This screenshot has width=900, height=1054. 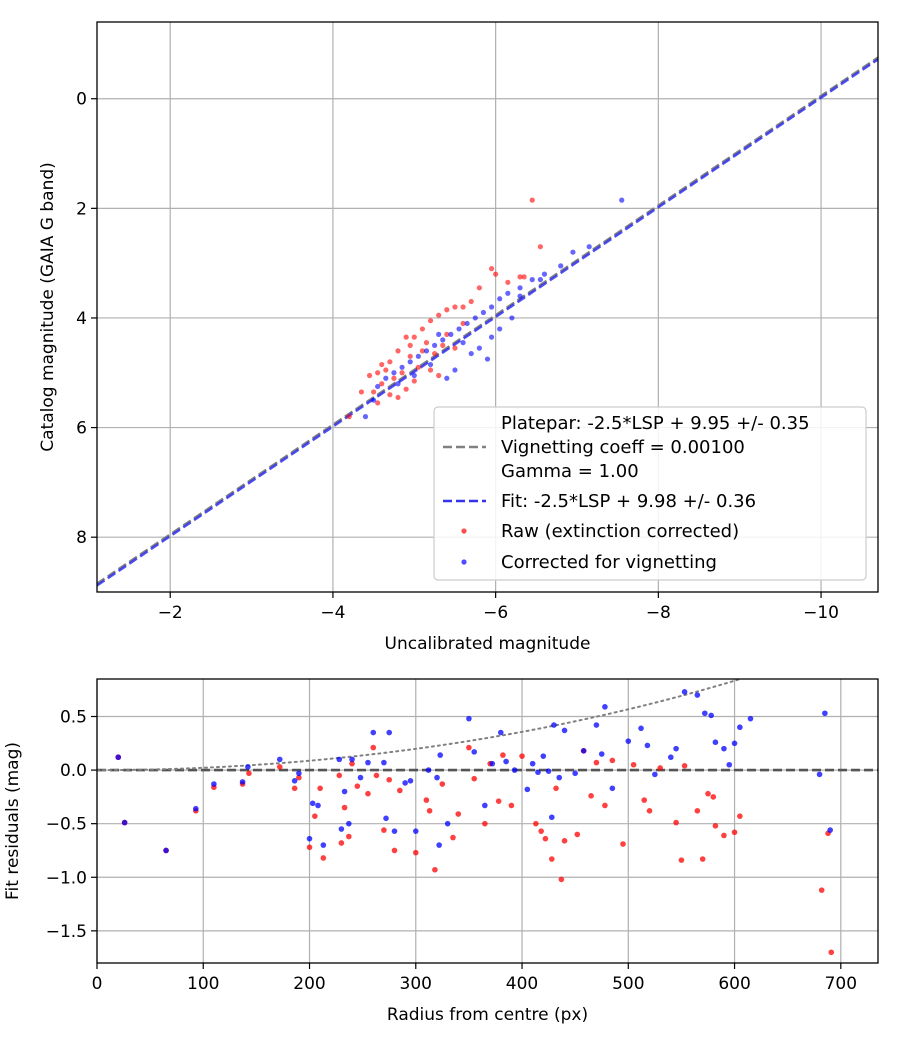 What do you see at coordinates (66, 932) in the screenshot?
I see `y-tick-label: −1.5` at bounding box center [66, 932].